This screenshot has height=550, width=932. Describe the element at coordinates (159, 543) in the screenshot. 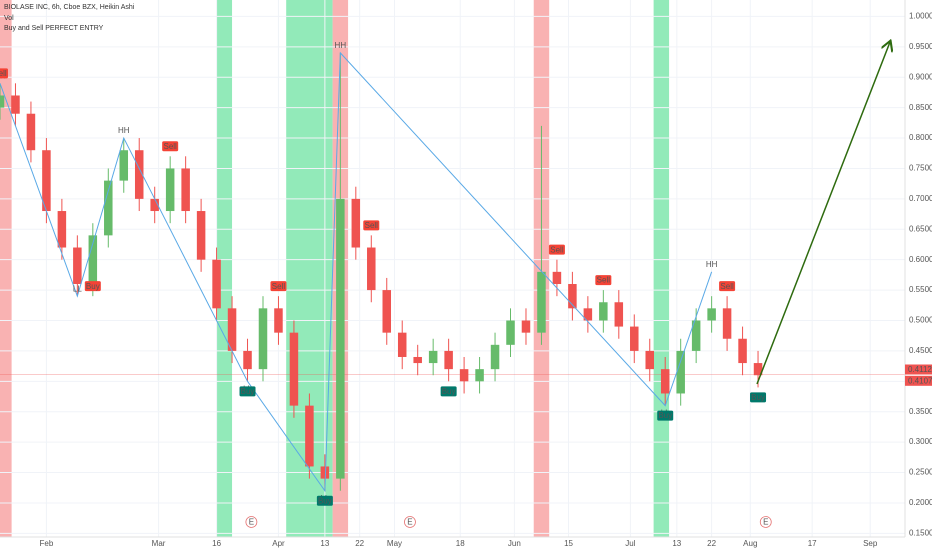

I see `x-tick-label: Mar` at that location.